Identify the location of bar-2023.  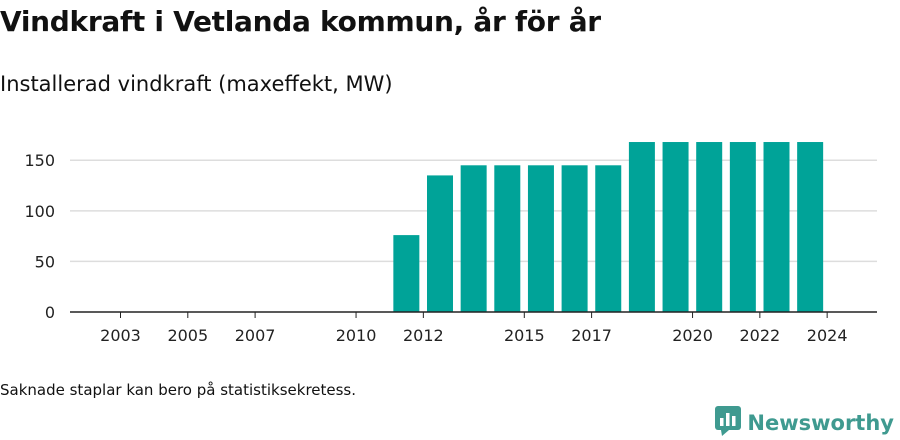
(776, 227).